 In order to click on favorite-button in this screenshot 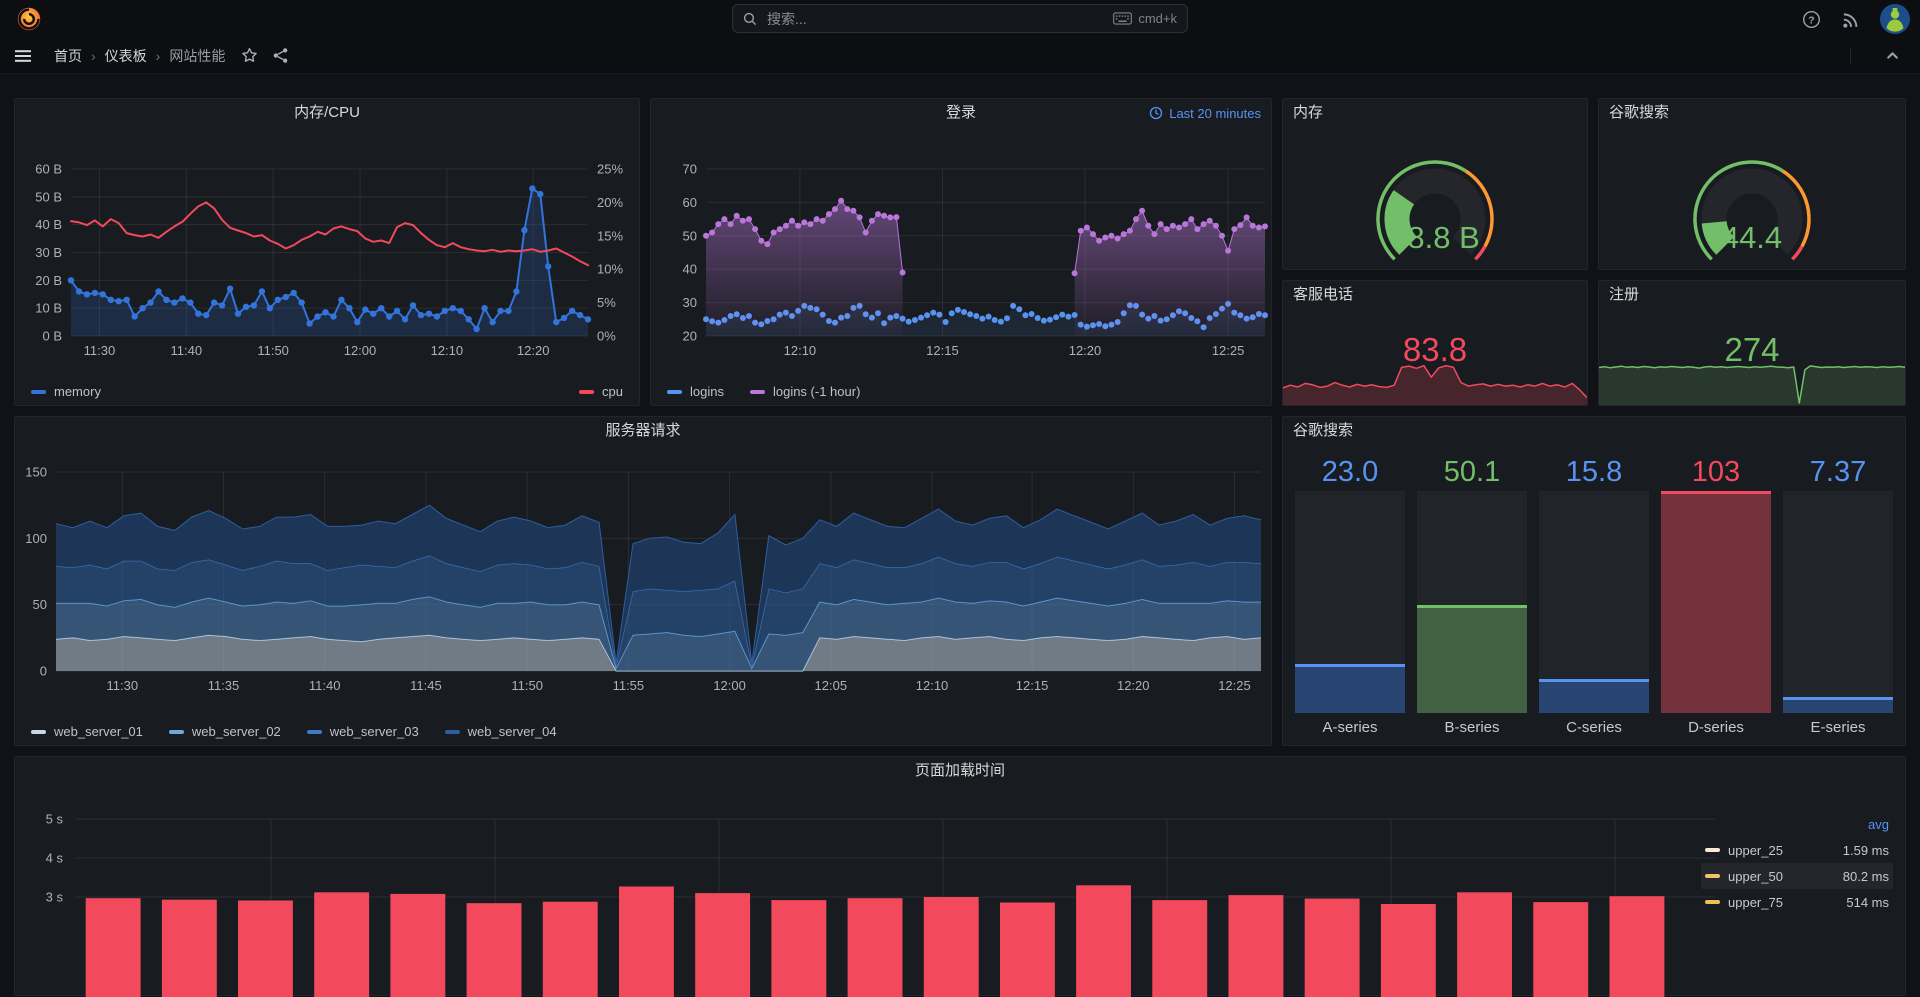, I will do `click(249, 55)`.